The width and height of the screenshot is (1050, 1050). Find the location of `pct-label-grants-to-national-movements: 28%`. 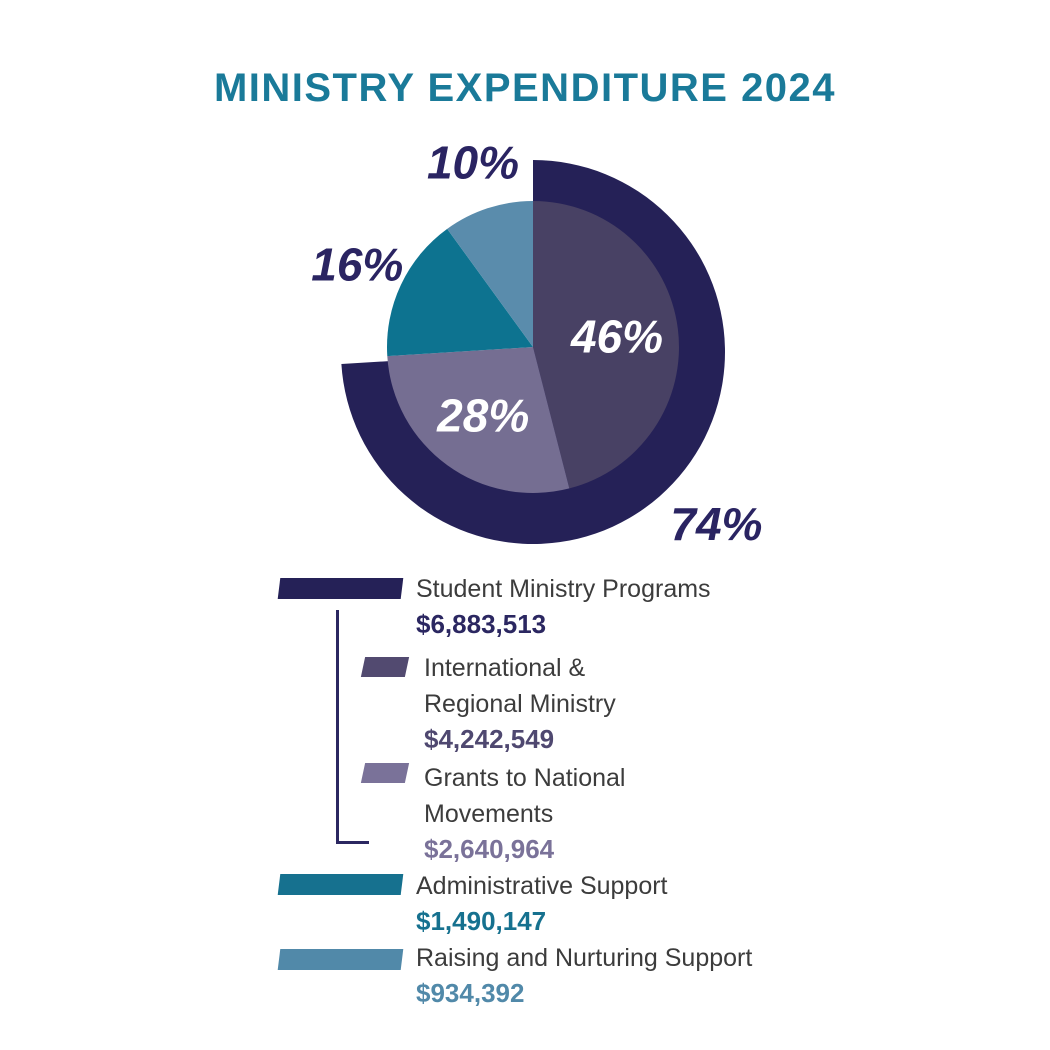

pct-label-grants-to-national-movements: 28% is located at coordinates (482, 416).